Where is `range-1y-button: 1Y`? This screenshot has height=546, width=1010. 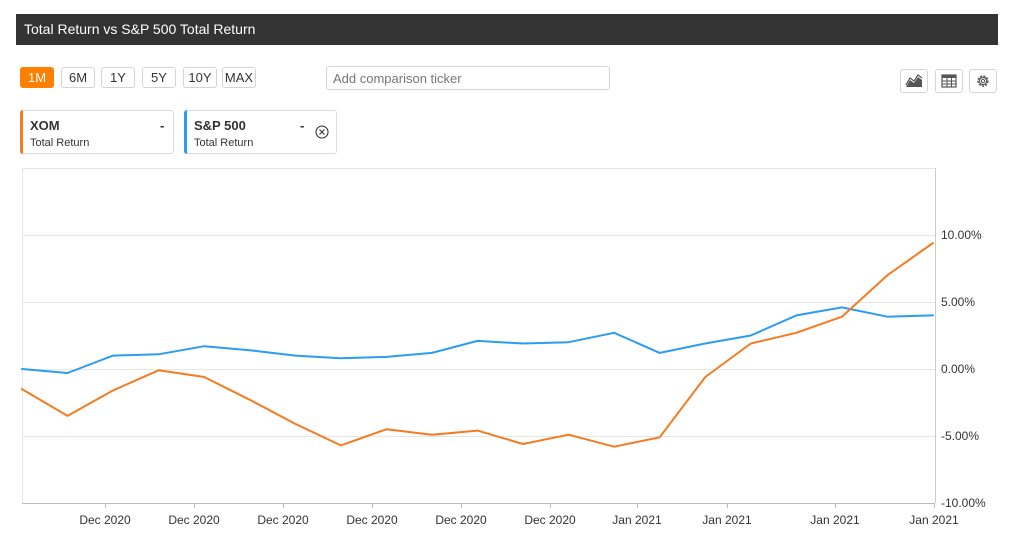 range-1y-button: 1Y is located at coordinates (118, 77).